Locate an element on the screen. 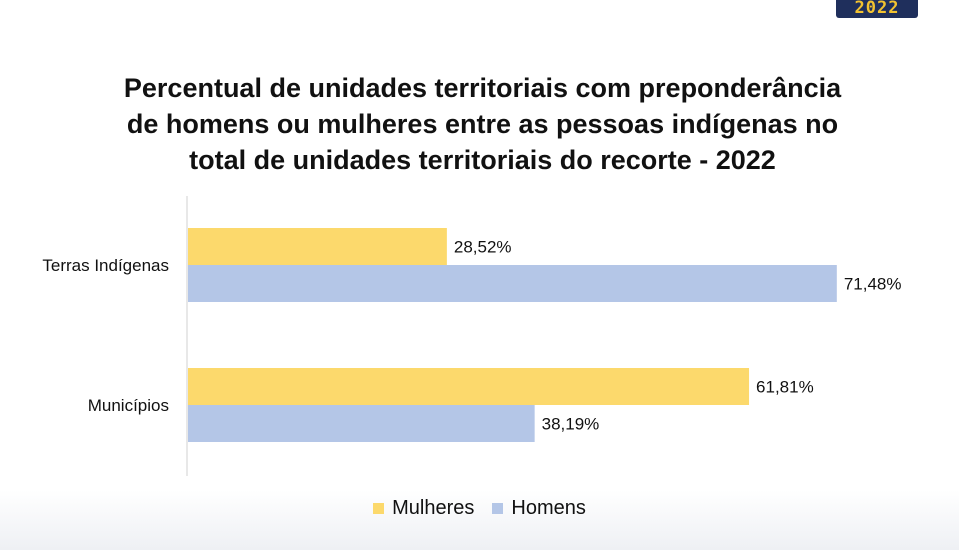  census-2022-badge: 2022 is located at coordinates (877, 9).